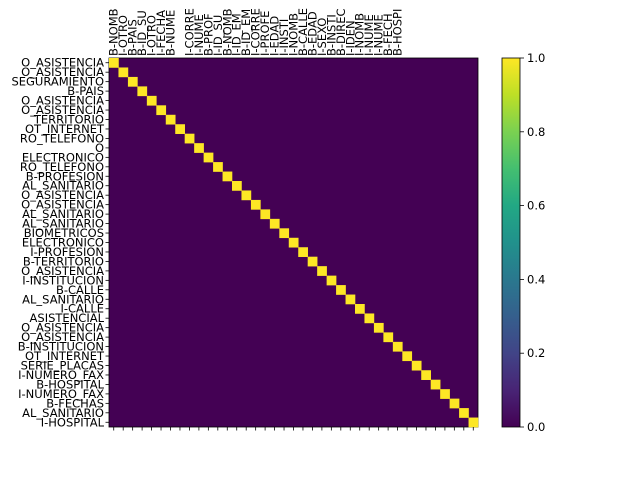 This screenshot has height=484, width=640. Describe the element at coordinates (123, 35) in the screenshot. I see `x-tick-label: I-OTRO` at that location.